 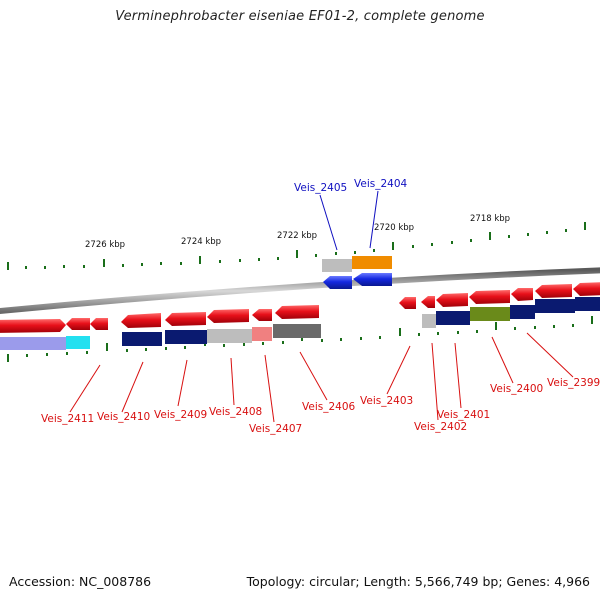 What do you see at coordinates (300, 291) in the screenshot?
I see `genome-backbone` at bounding box center [300, 291].